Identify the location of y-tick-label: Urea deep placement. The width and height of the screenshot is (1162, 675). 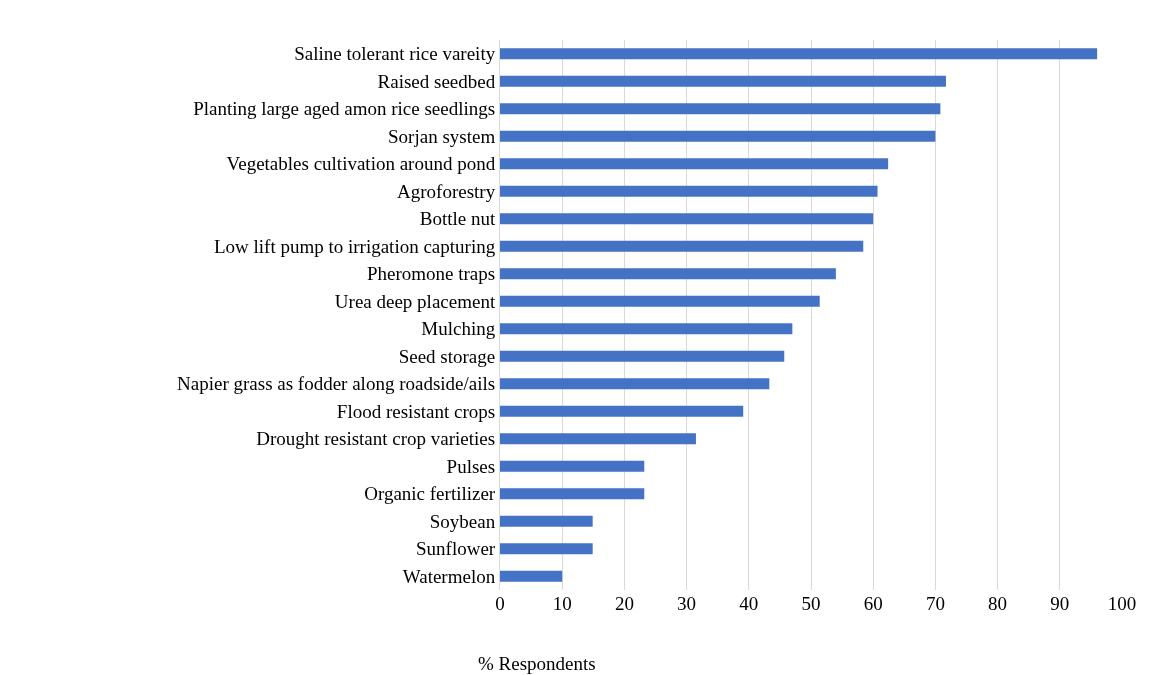
(415, 301).